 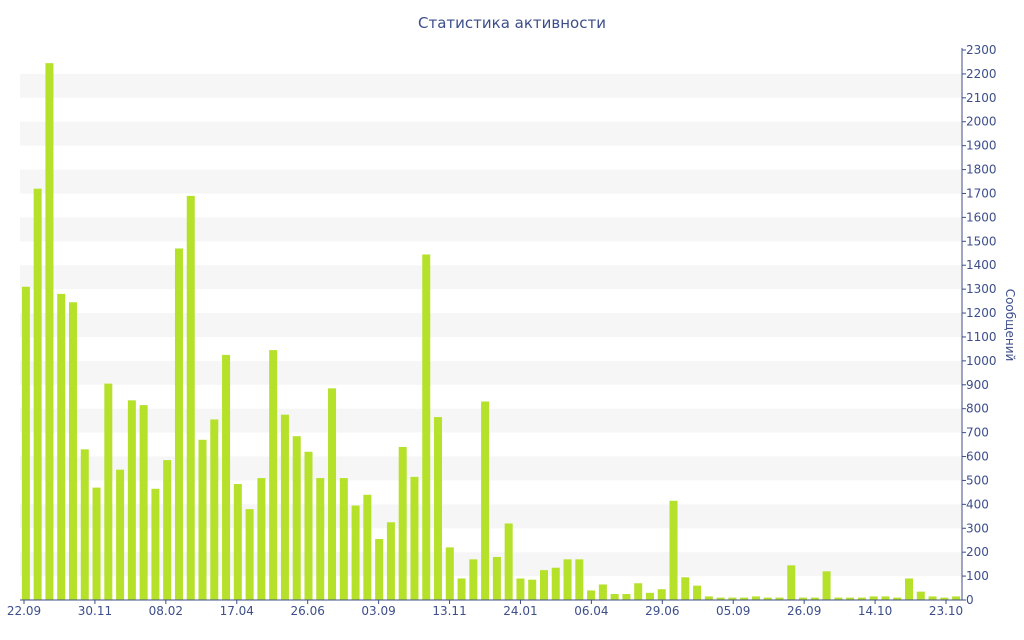 What do you see at coordinates (24, 611) in the screenshot?
I see `x-tick-label: 22.09` at bounding box center [24, 611].